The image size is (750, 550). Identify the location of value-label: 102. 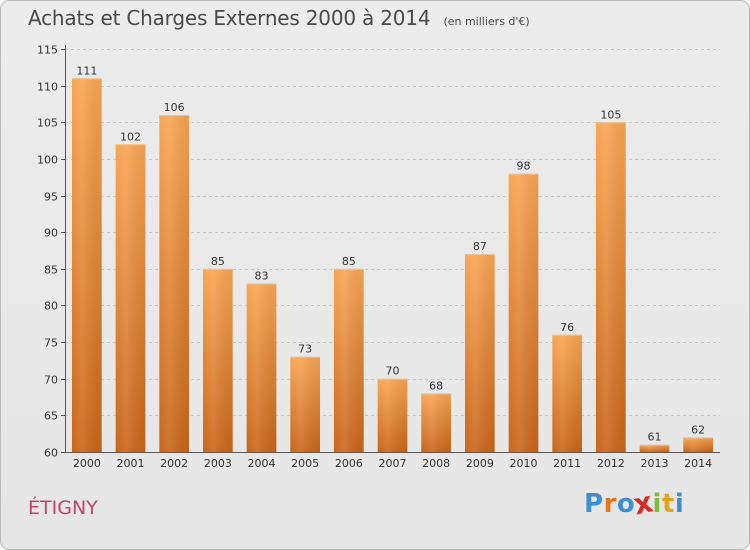
(130, 136).